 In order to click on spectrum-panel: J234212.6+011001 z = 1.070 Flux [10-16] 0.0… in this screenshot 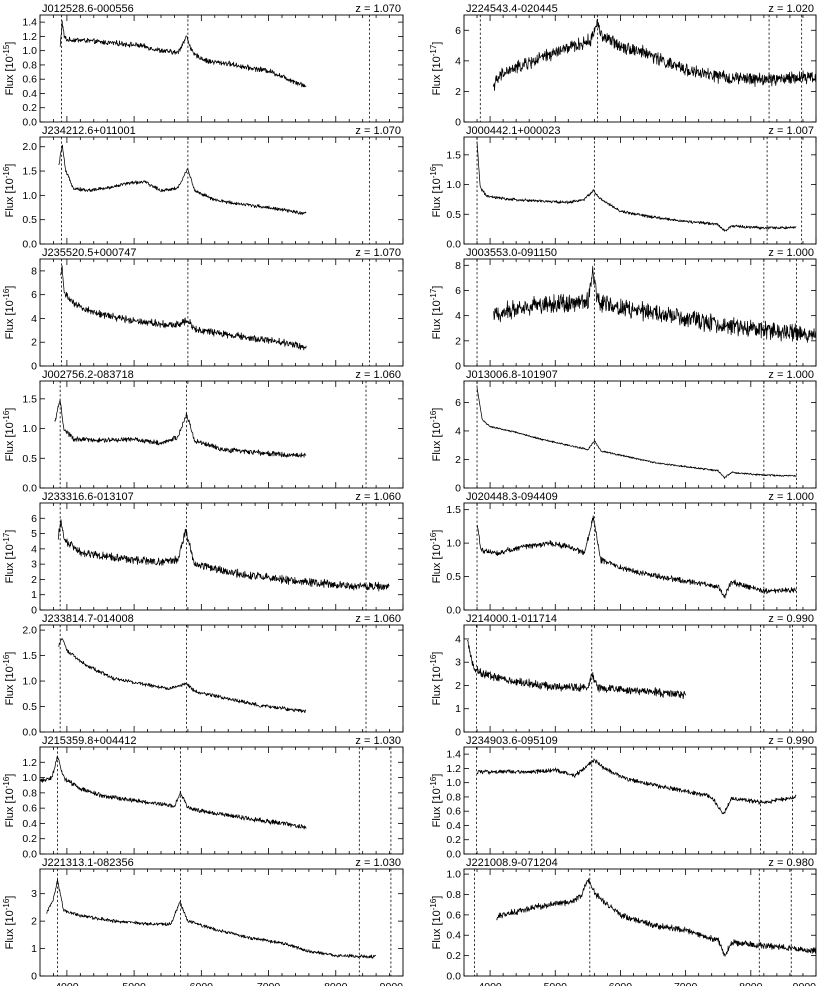, I will do `click(203, 188)`.